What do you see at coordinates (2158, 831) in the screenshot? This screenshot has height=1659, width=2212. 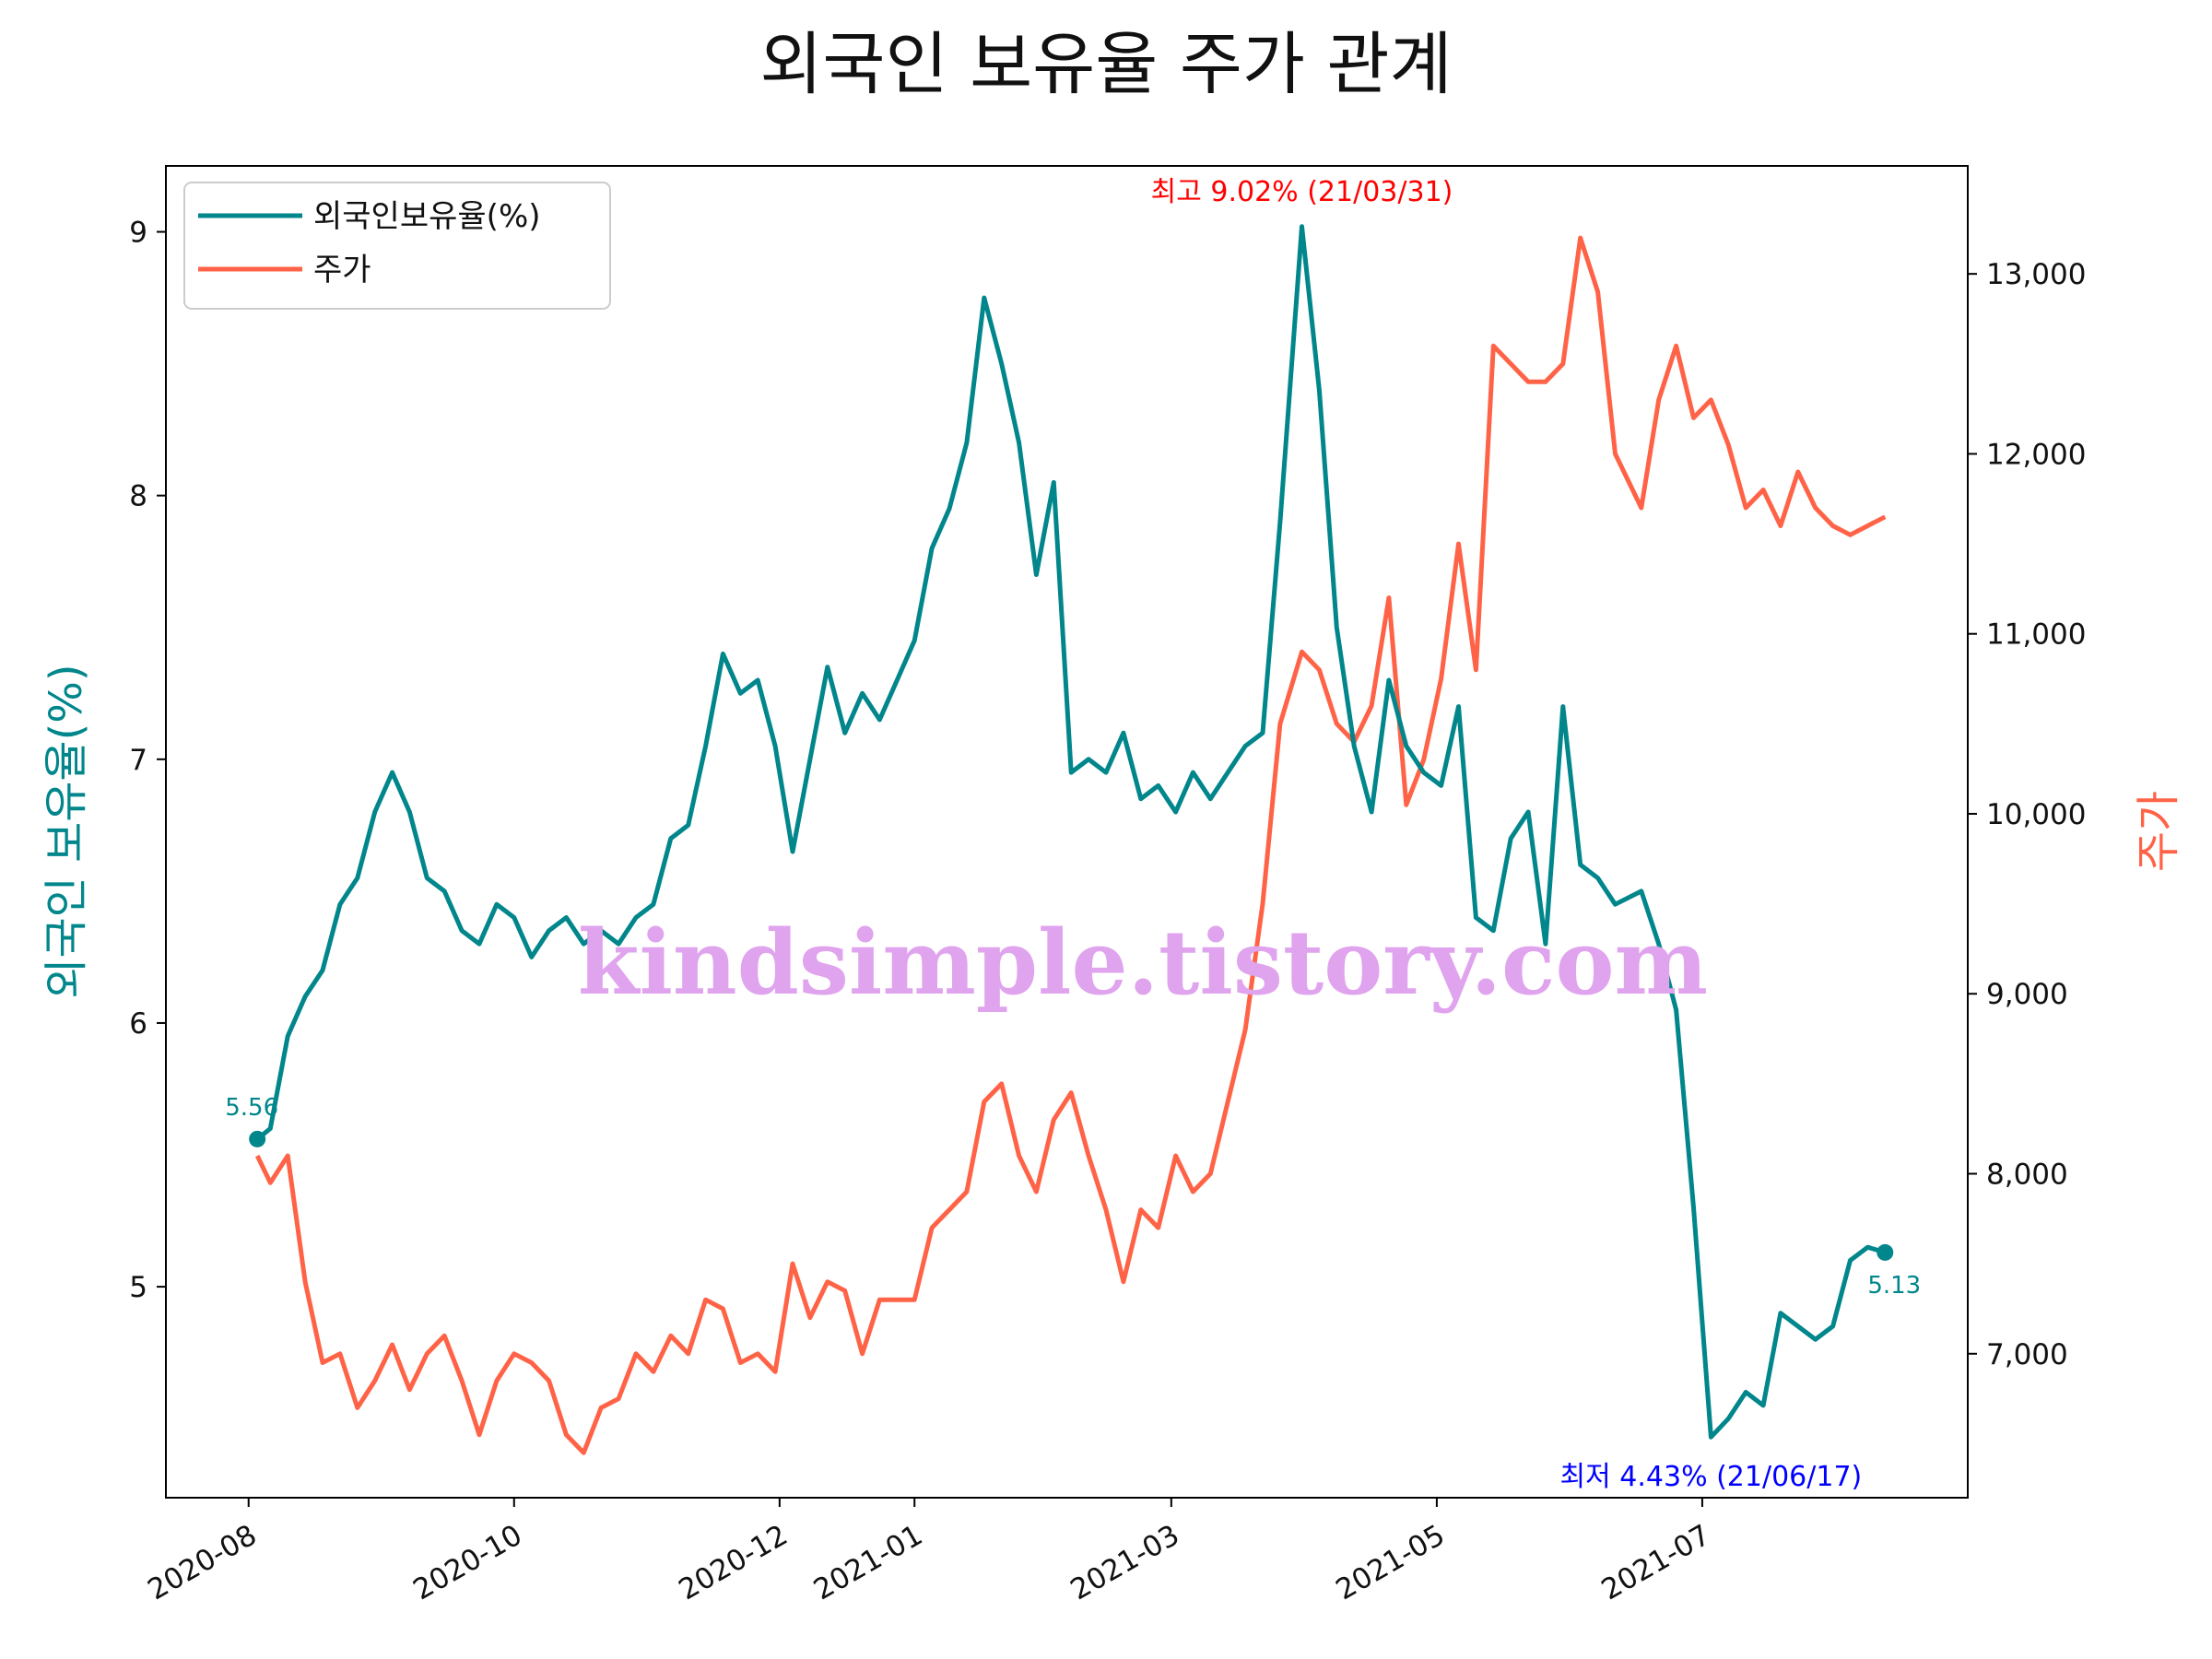 I see `right-y-axis-label: 주가` at bounding box center [2158, 831].